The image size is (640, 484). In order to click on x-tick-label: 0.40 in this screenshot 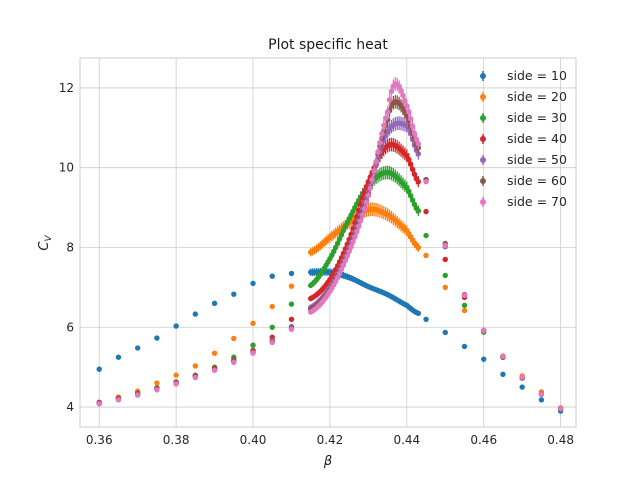, I will do `click(253, 440)`.